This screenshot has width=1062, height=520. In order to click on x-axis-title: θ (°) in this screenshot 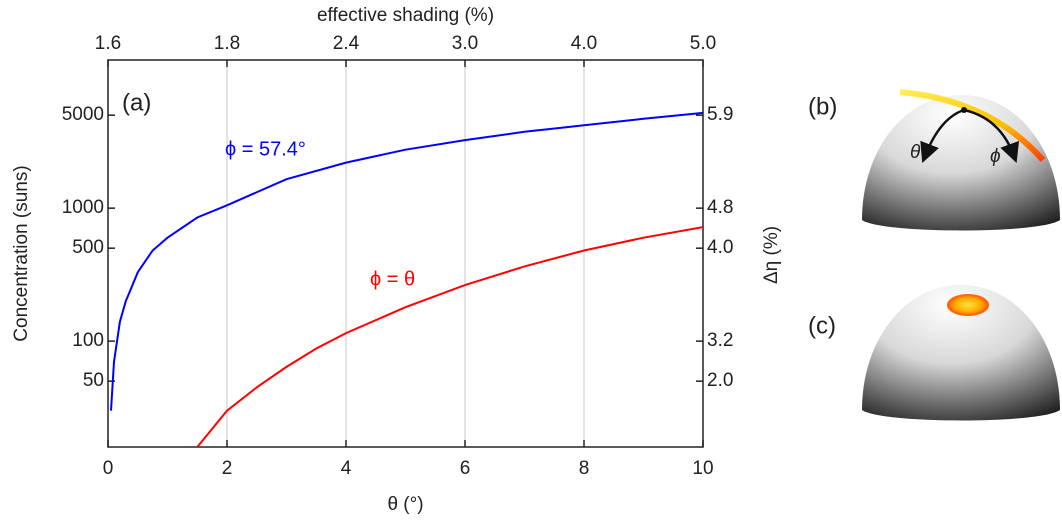, I will do `click(405, 504)`.